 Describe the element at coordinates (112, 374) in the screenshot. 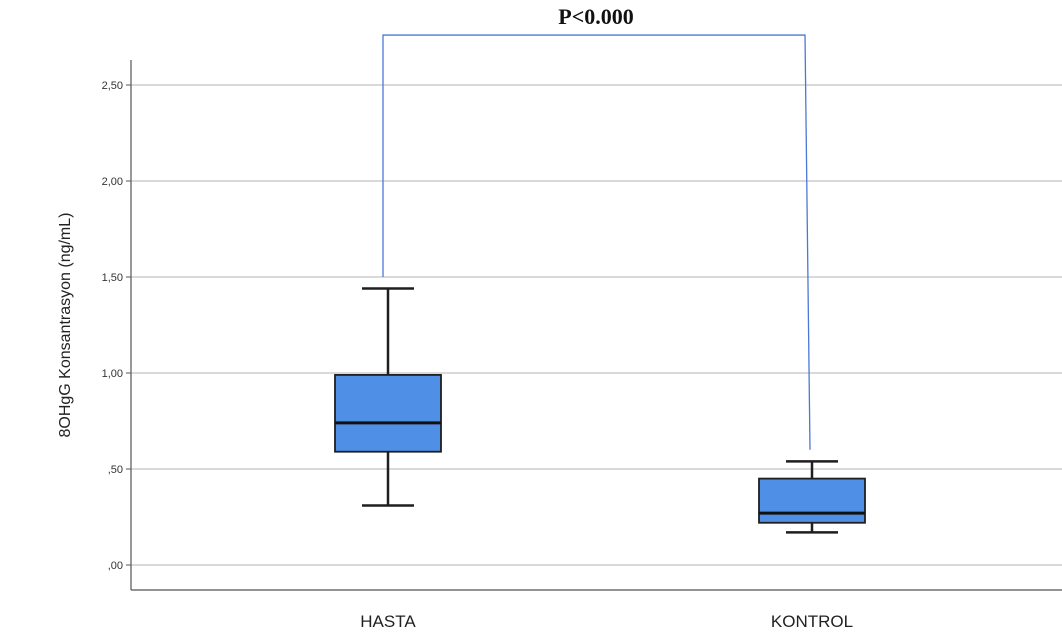

I see `y-tick-label: 1,00` at that location.